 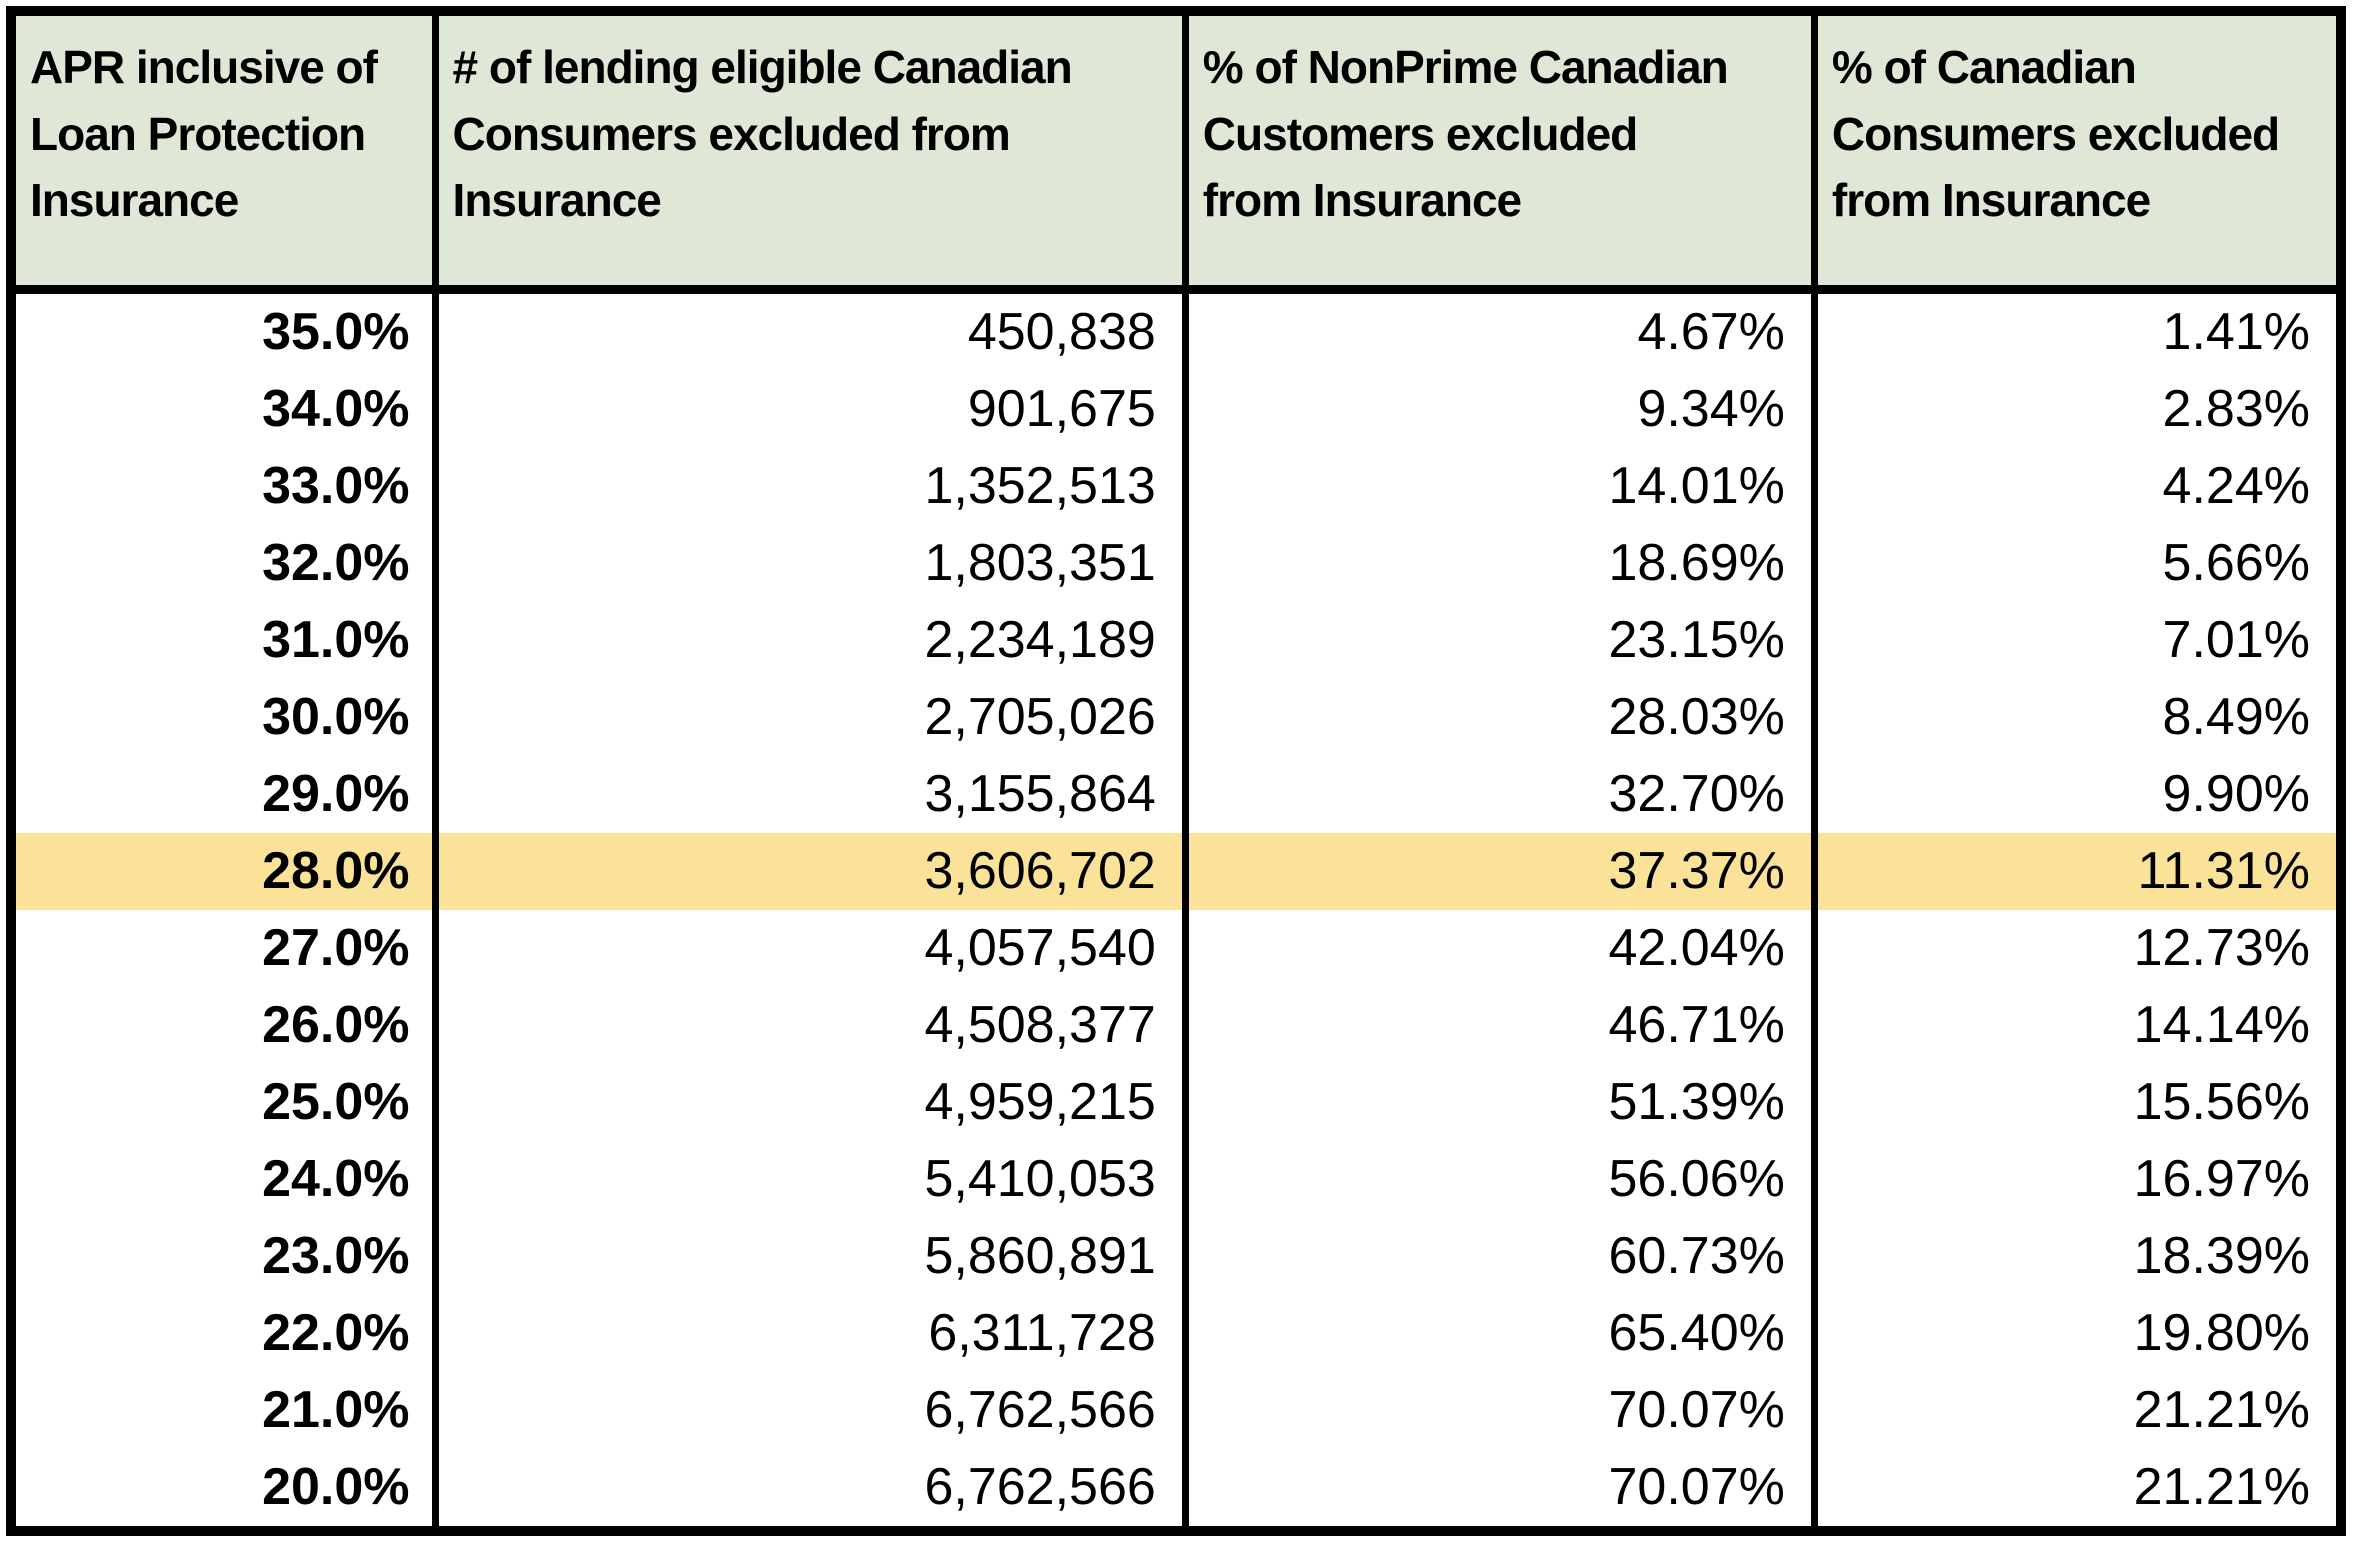 What do you see at coordinates (810, 1179) in the screenshot?
I see `consumer-count-cell: 5,410,053` at bounding box center [810, 1179].